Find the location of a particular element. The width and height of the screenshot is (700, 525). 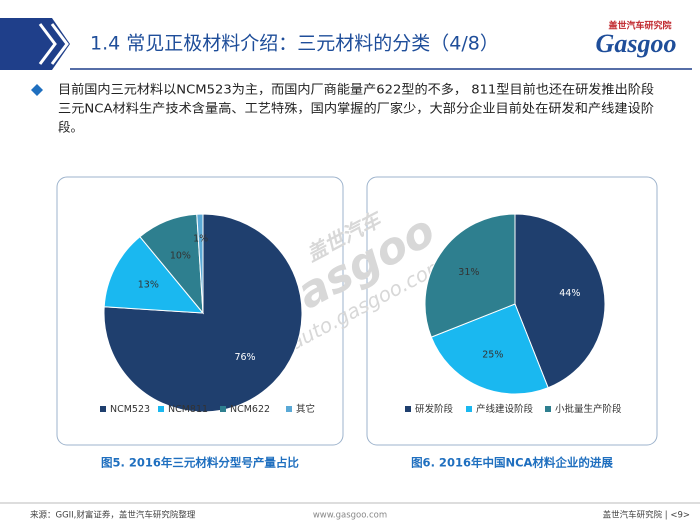

data-label: 31% is located at coordinates (468, 272).